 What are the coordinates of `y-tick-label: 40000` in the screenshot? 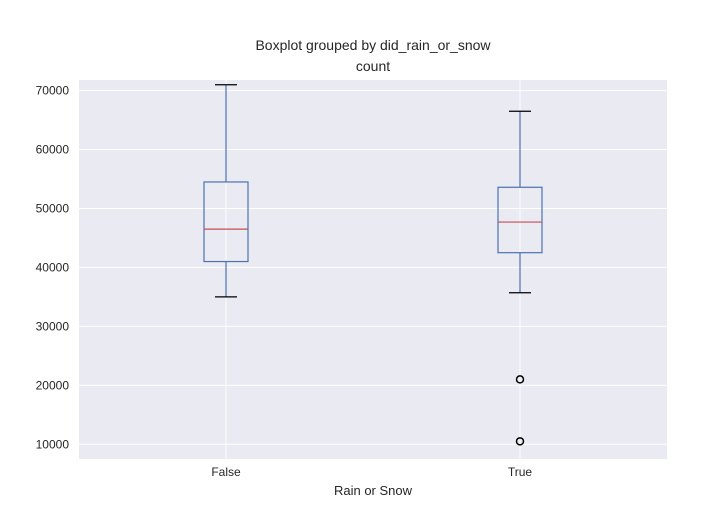 It's located at (53, 267).